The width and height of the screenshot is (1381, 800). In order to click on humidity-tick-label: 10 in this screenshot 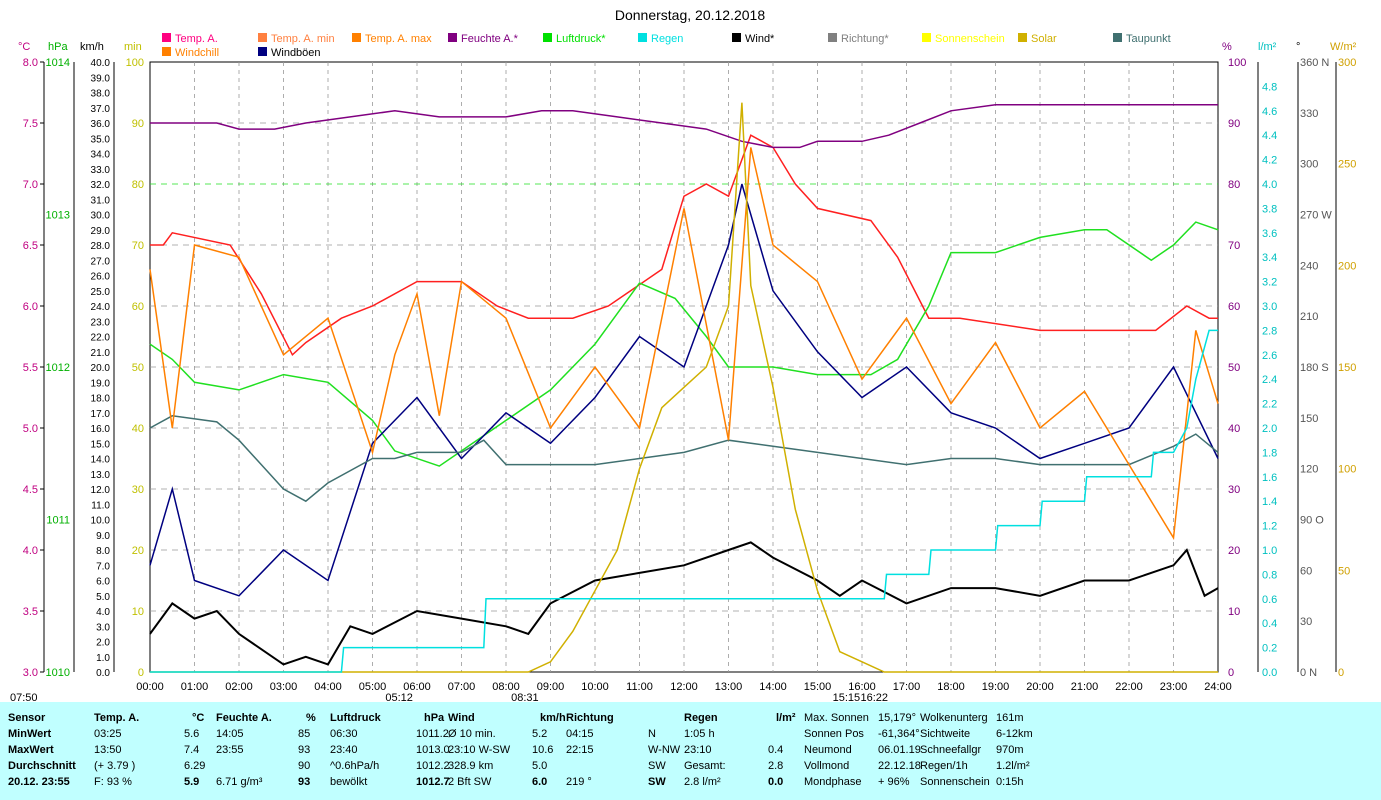, I will do `click(1234, 612)`.